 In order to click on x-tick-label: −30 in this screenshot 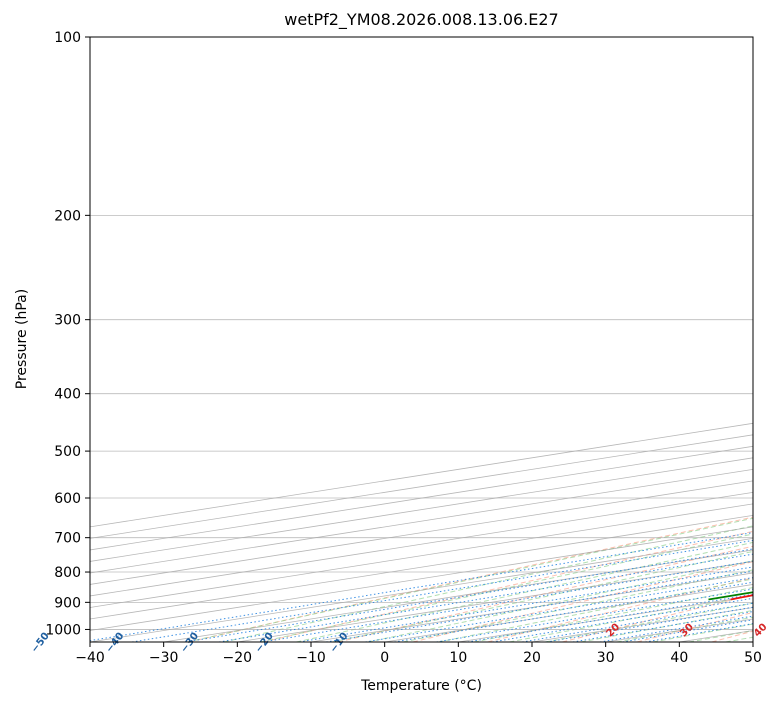, I will do `click(164, 658)`.